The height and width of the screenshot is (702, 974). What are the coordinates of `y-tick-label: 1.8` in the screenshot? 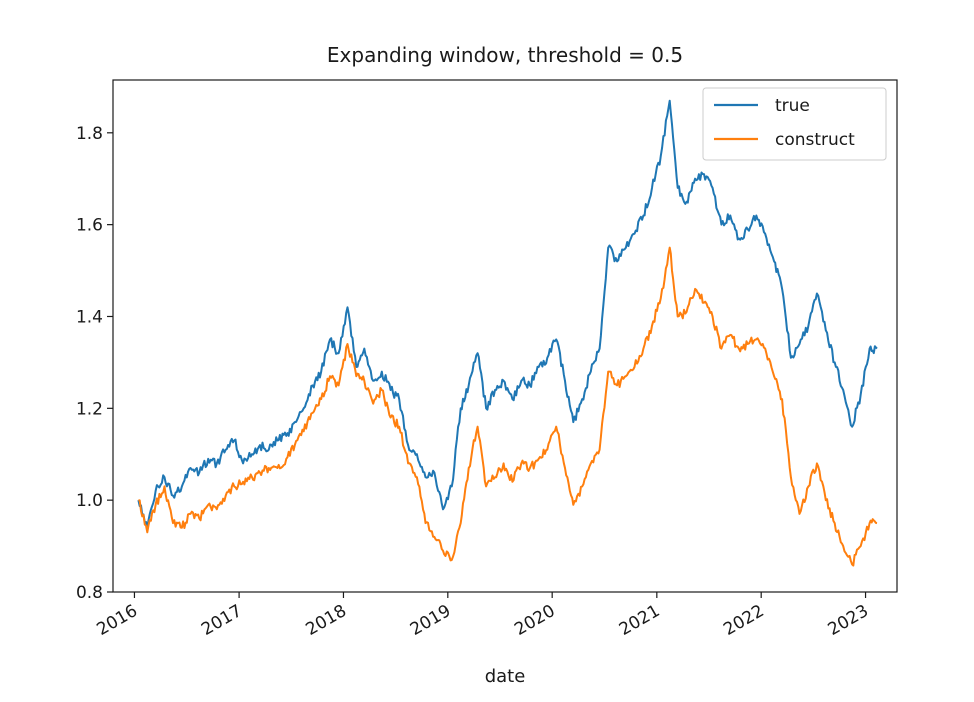 It's located at (89, 134).